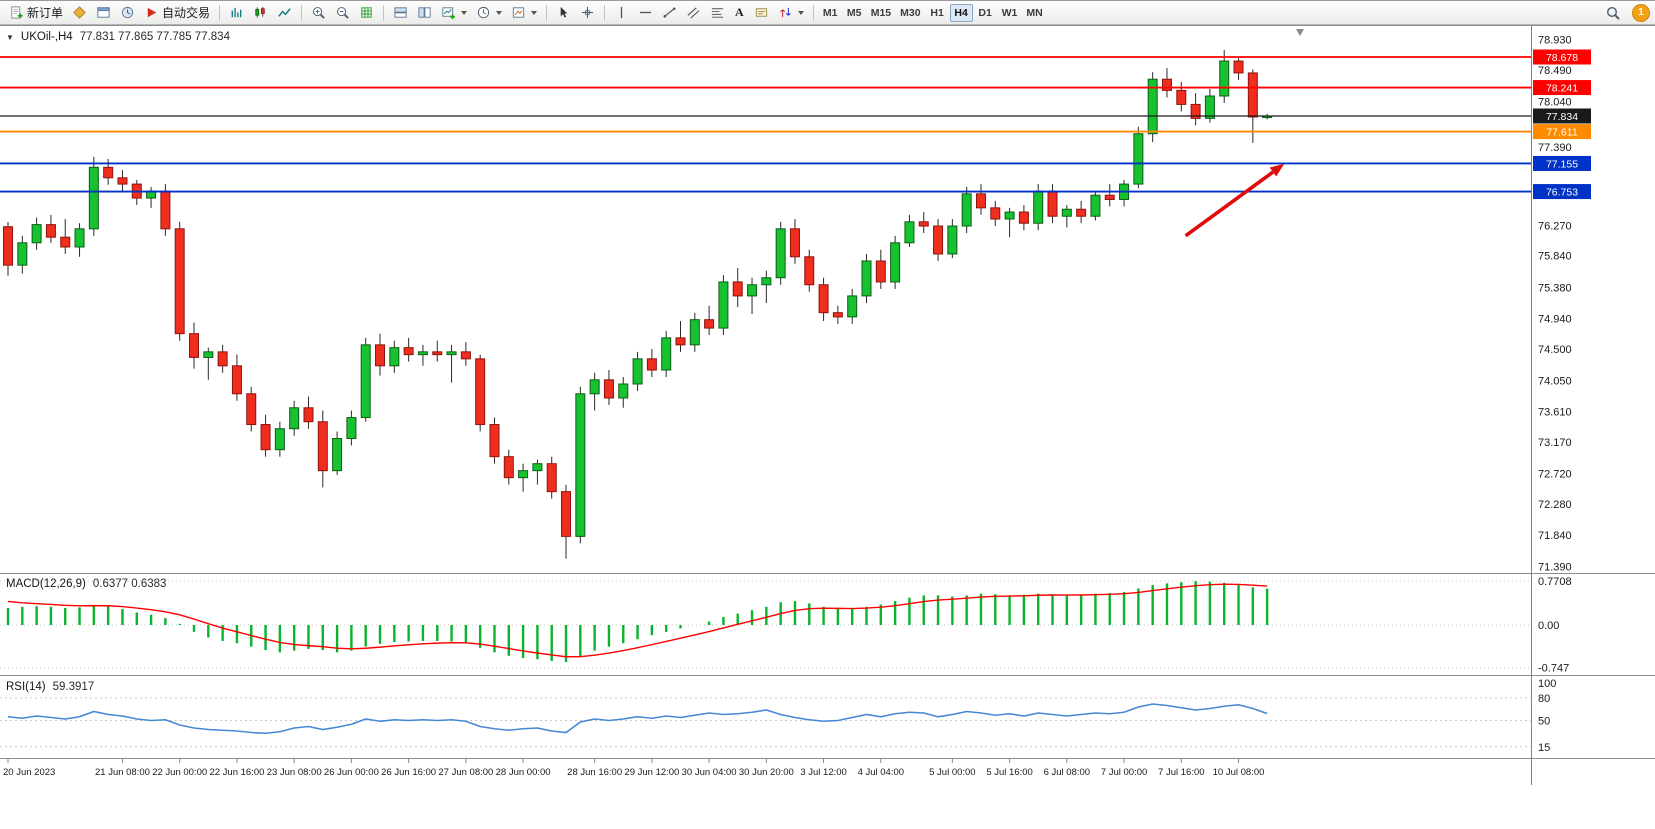 This screenshot has width=1655, height=829. I want to click on tile-horizontal-icon, so click(400, 12).